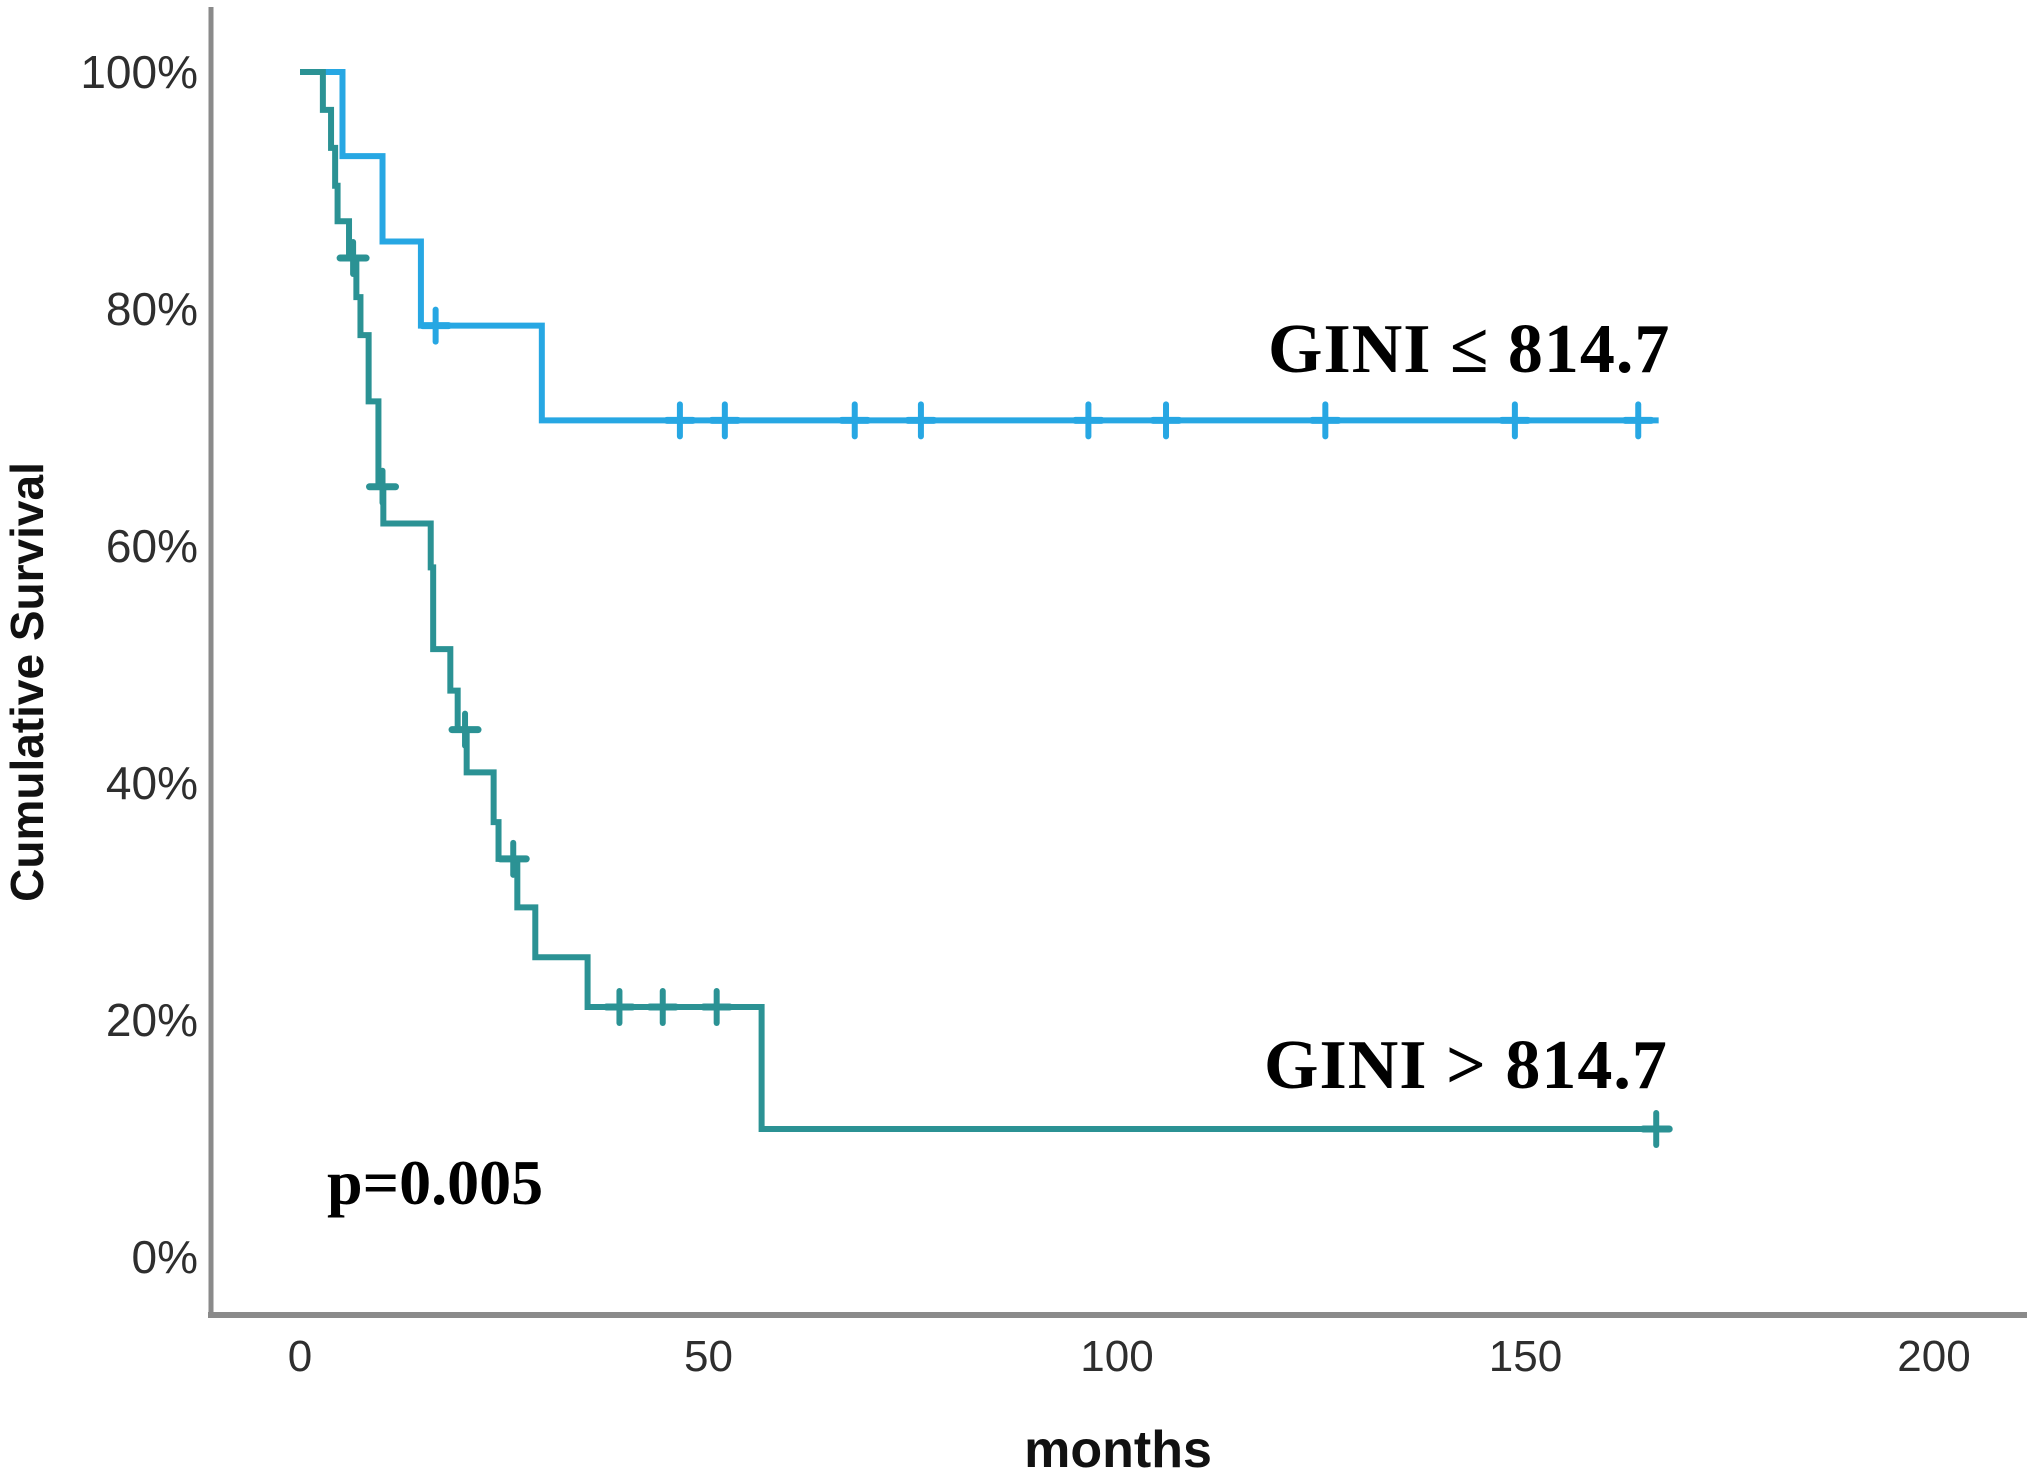  Describe the element at coordinates (1118, 1450) in the screenshot. I see `x-axis-title: months` at that location.